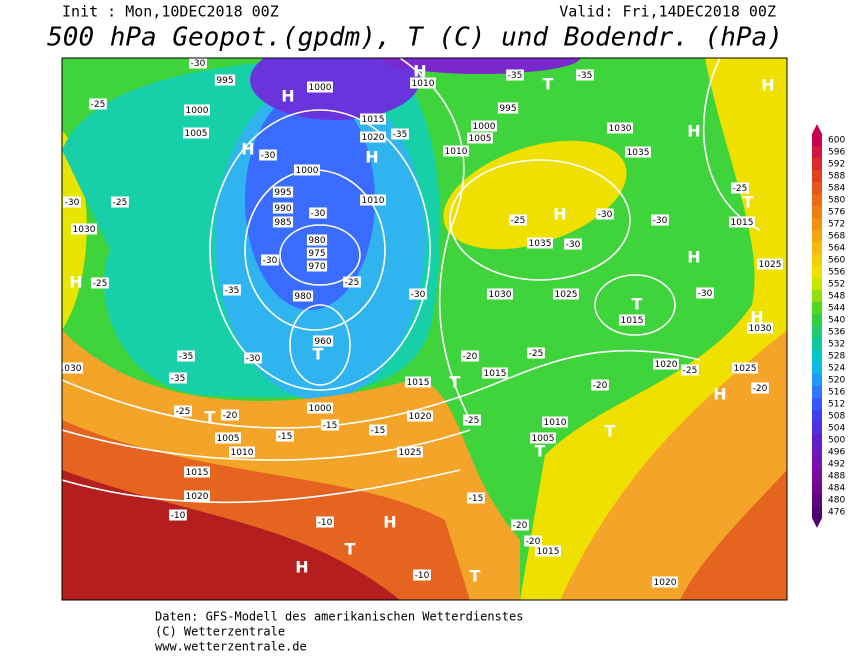  I want to click on isoline-label: -20, so click(533, 542).